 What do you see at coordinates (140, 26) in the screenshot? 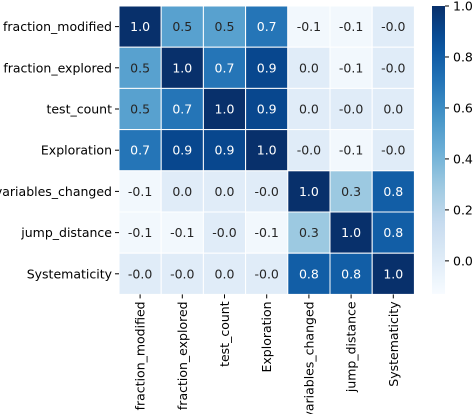
I see `cell-value-fraction-modified-fraction-modified: 1.0` at bounding box center [140, 26].